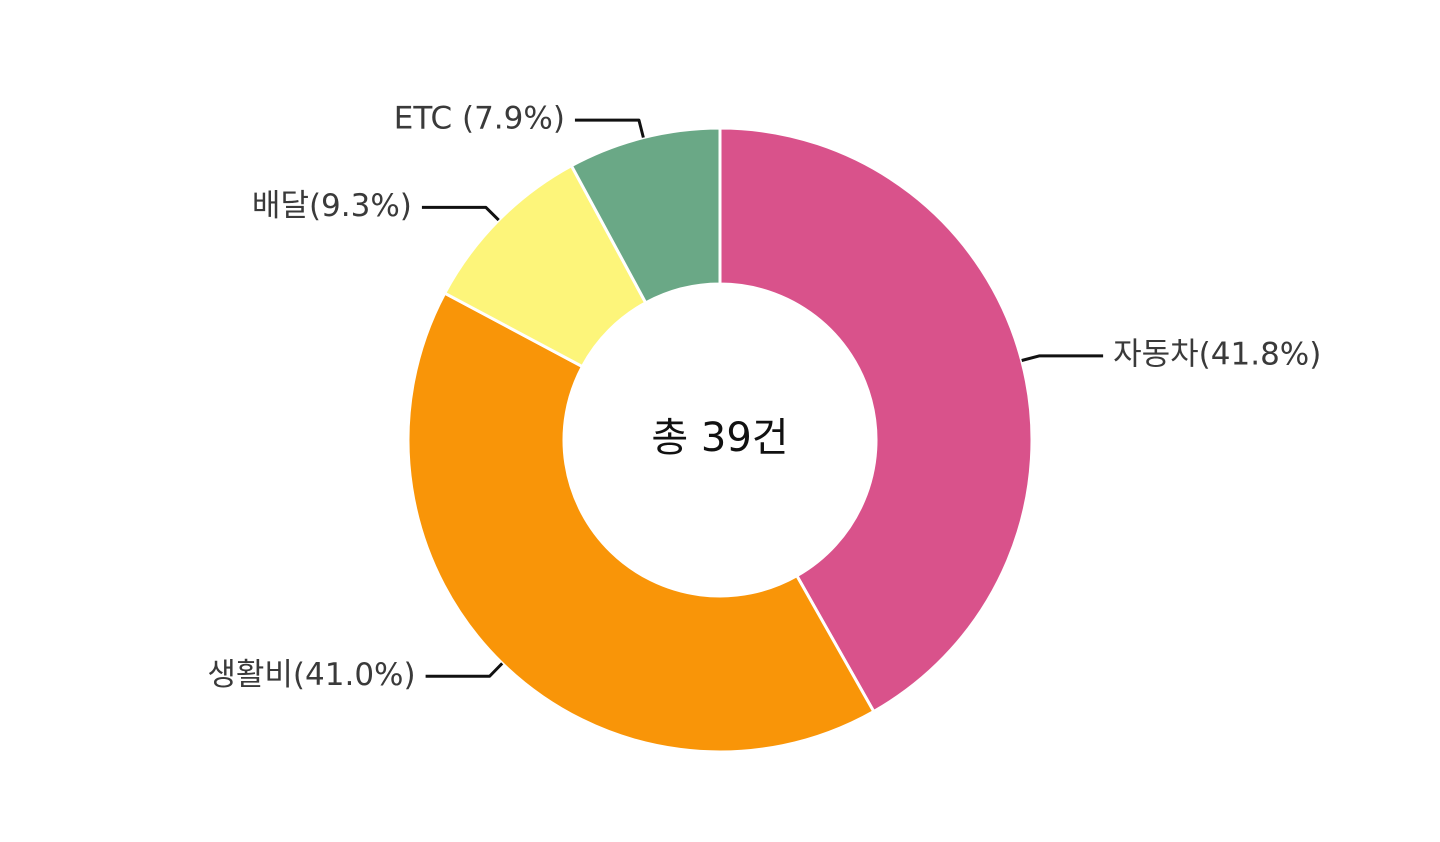 This screenshot has height=842, width=1440. I want to click on slice-label-0: 자동차(41.8%), so click(1217, 354).